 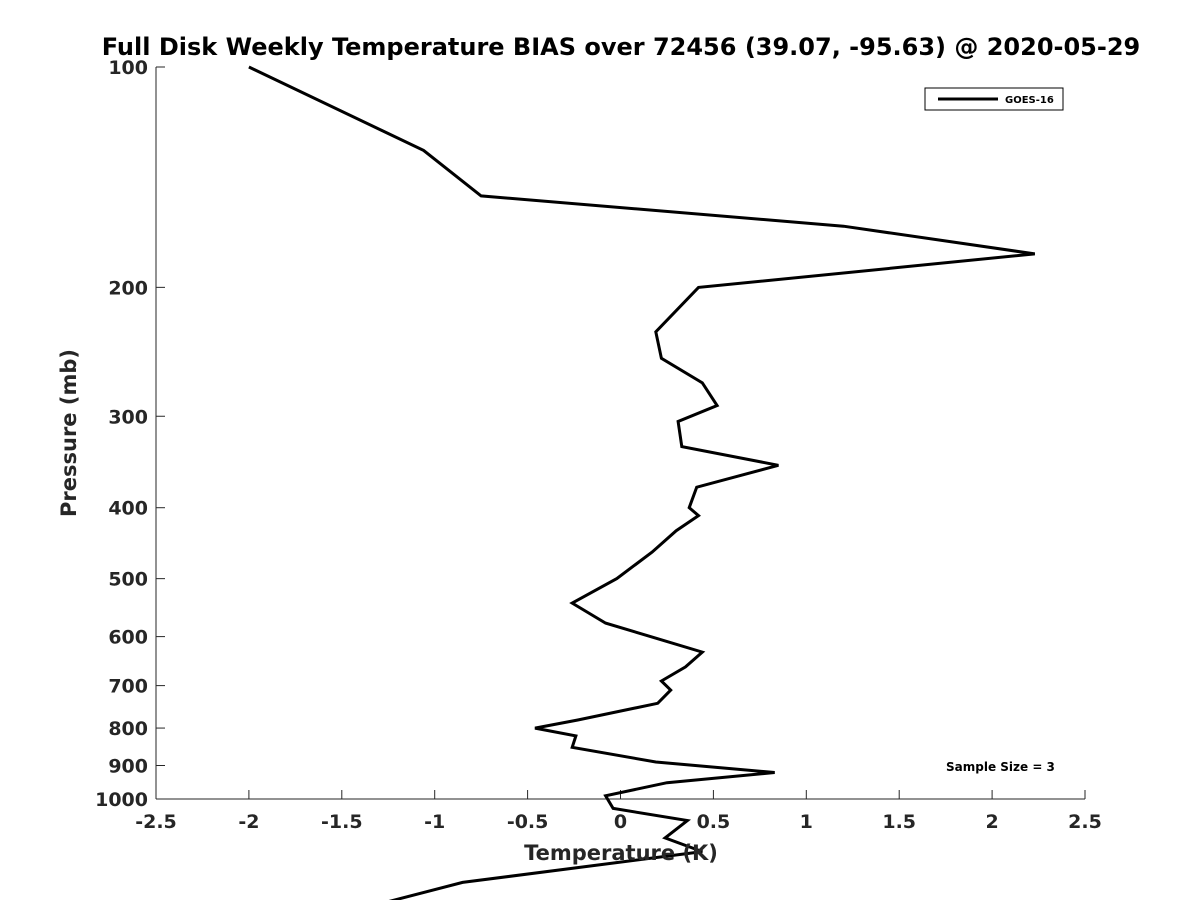 What do you see at coordinates (806, 822) in the screenshot?
I see `x-tick-label: 1` at bounding box center [806, 822].